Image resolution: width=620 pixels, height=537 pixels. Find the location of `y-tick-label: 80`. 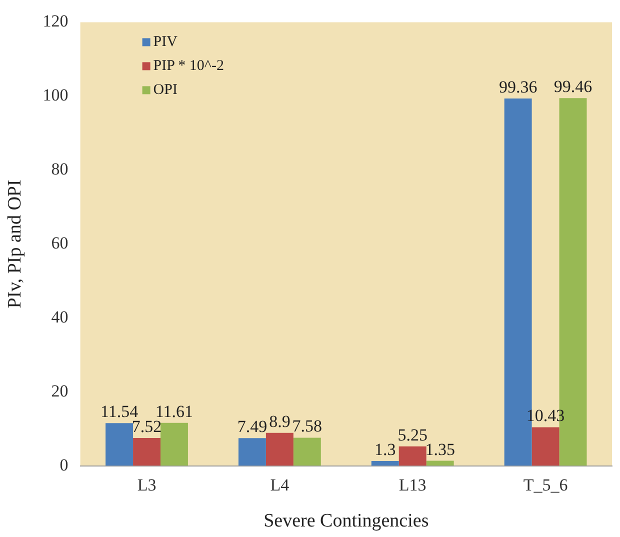

y-tick-label: 80 is located at coordinates (59, 169).